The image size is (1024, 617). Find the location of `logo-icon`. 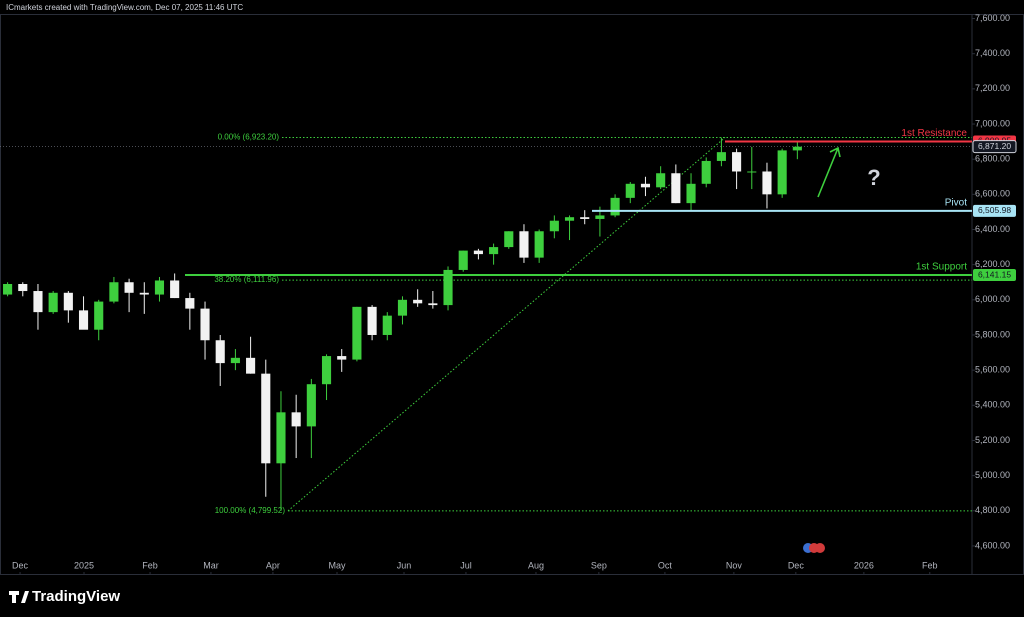

logo-icon is located at coordinates (19, 597).